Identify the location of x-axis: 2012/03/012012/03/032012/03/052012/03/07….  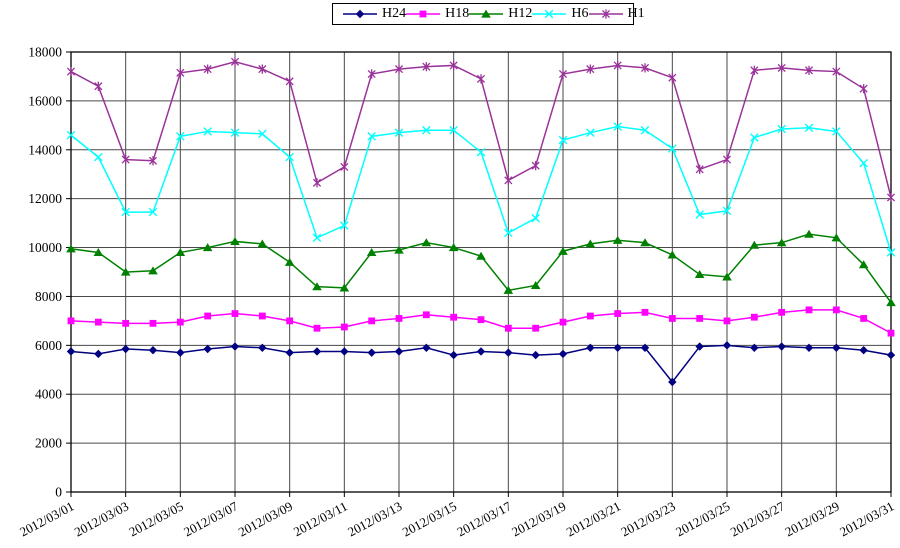
(456, 515).